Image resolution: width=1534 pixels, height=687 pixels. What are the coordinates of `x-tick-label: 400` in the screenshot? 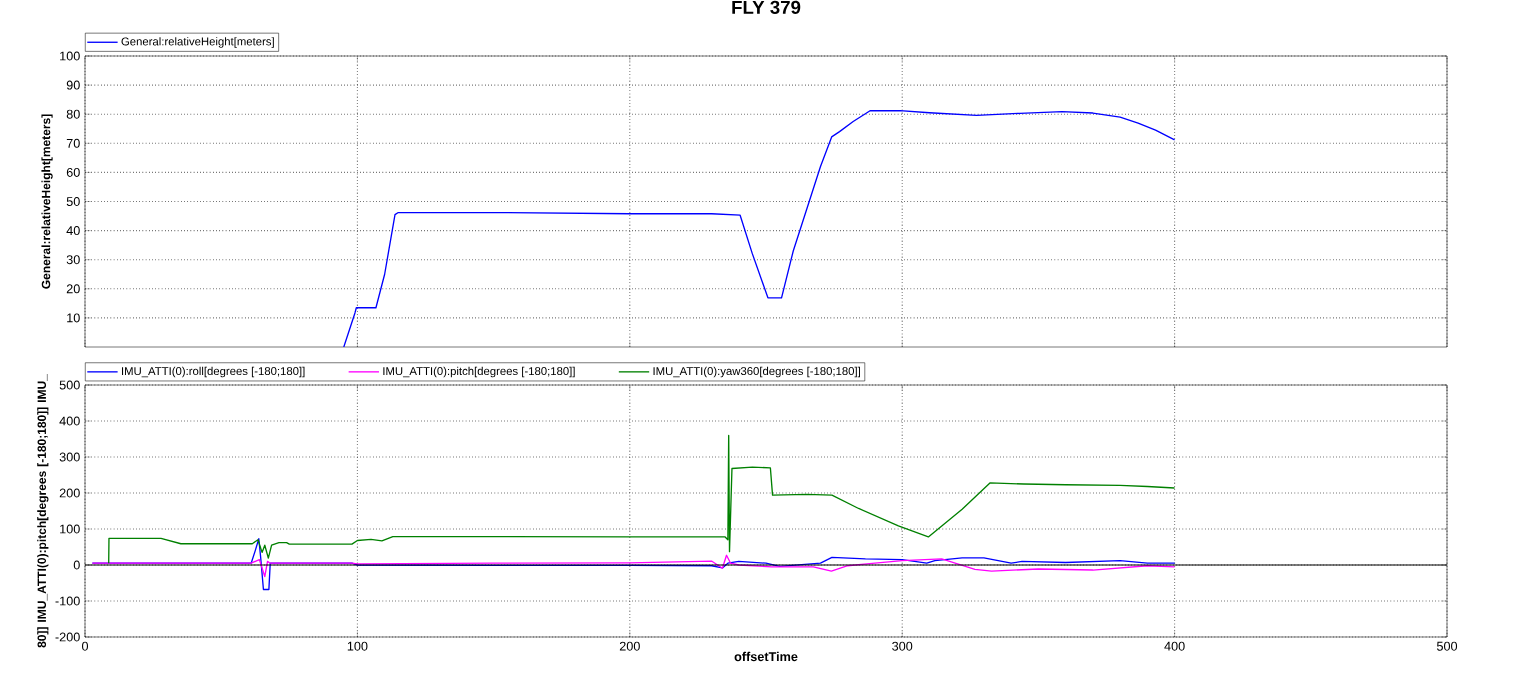 It's located at (1174, 646).